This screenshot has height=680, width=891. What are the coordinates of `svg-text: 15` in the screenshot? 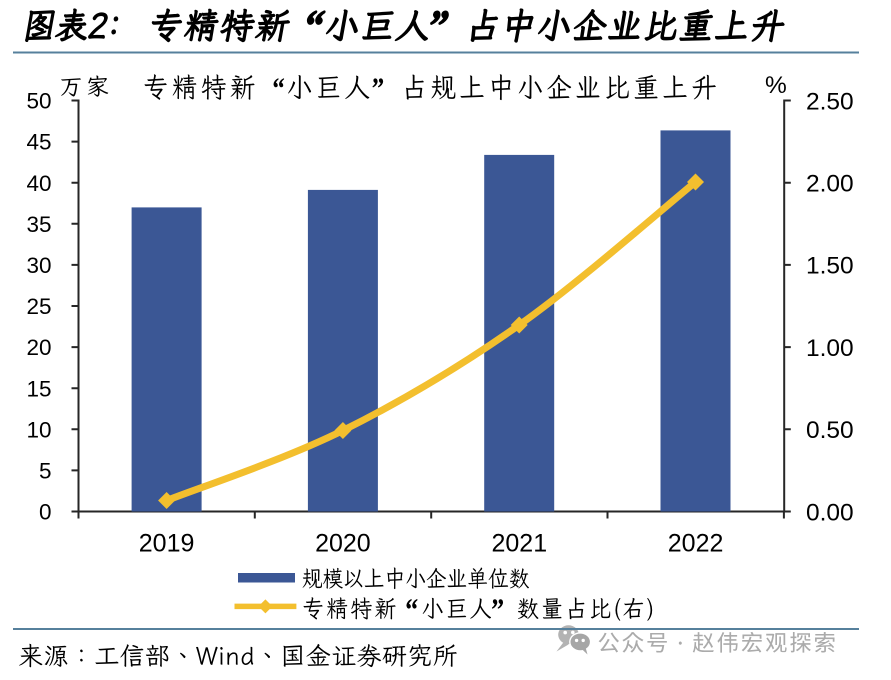 It's located at (38, 388).